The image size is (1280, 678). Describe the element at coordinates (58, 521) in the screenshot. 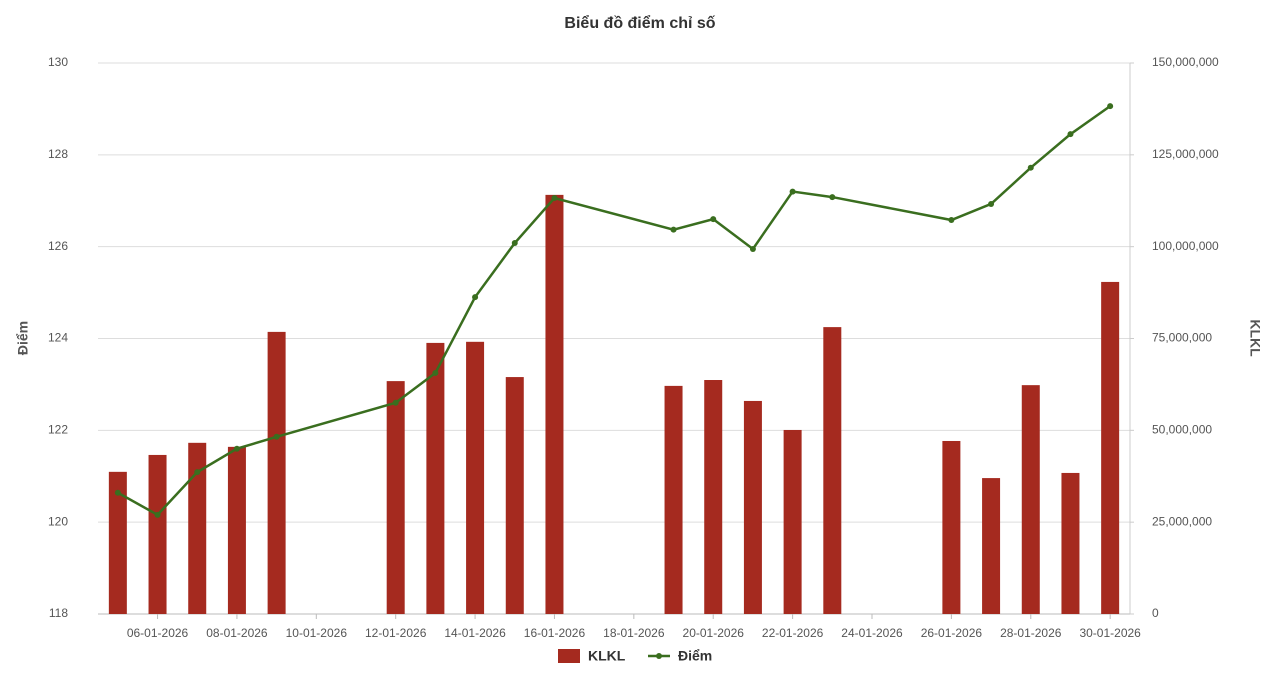

I see `y-tick-label: 120` at that location.